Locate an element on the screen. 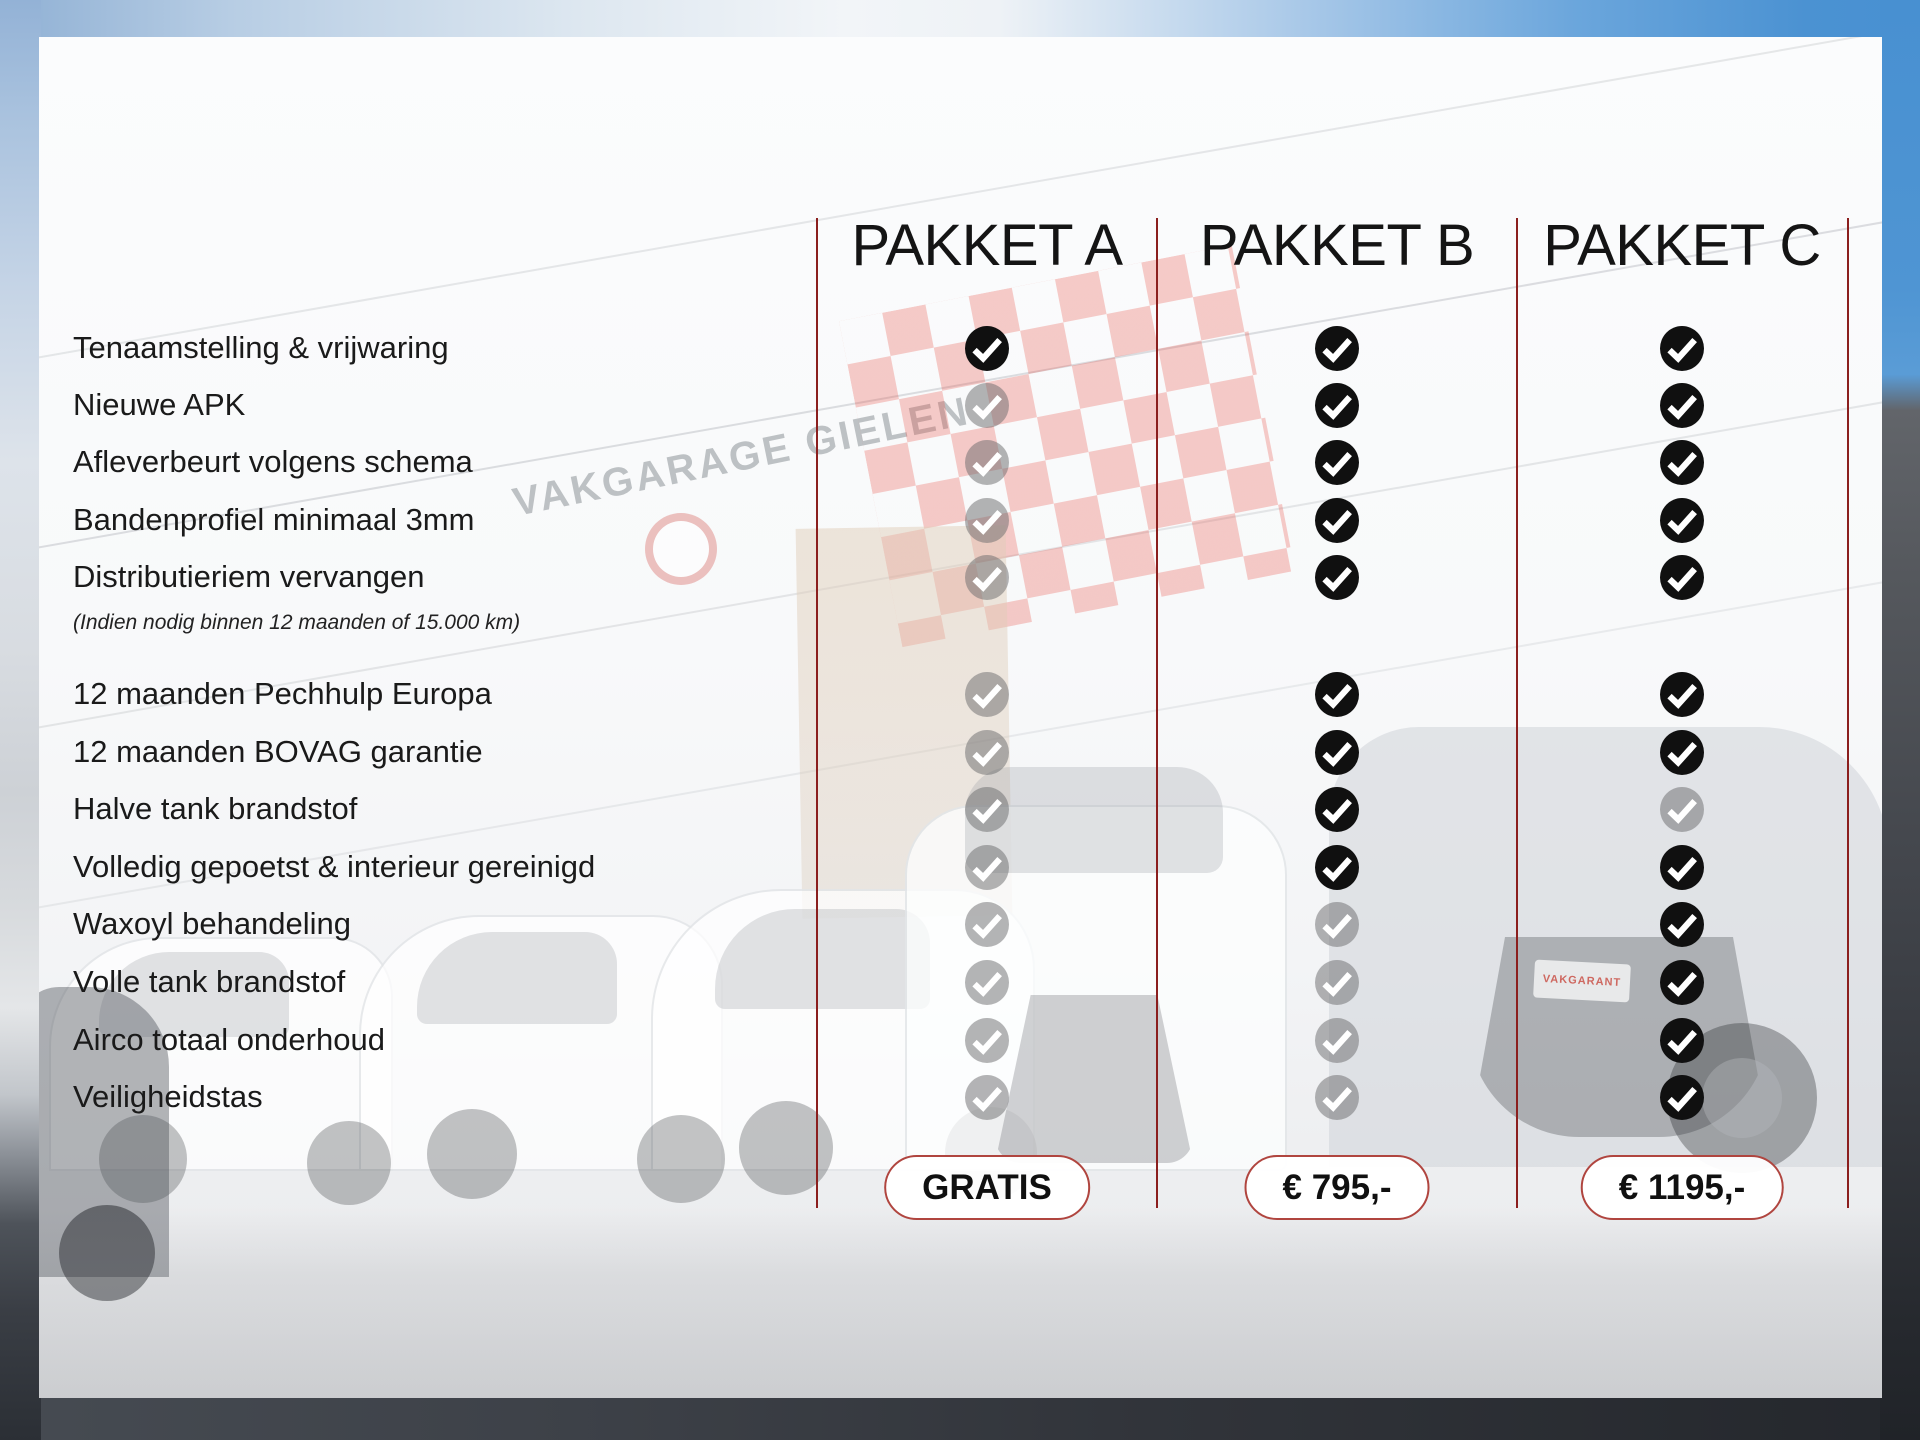 The image size is (1920, 1440). feature-row-label: Tenaamstelling & vrijwaring is located at coordinates (261, 347).